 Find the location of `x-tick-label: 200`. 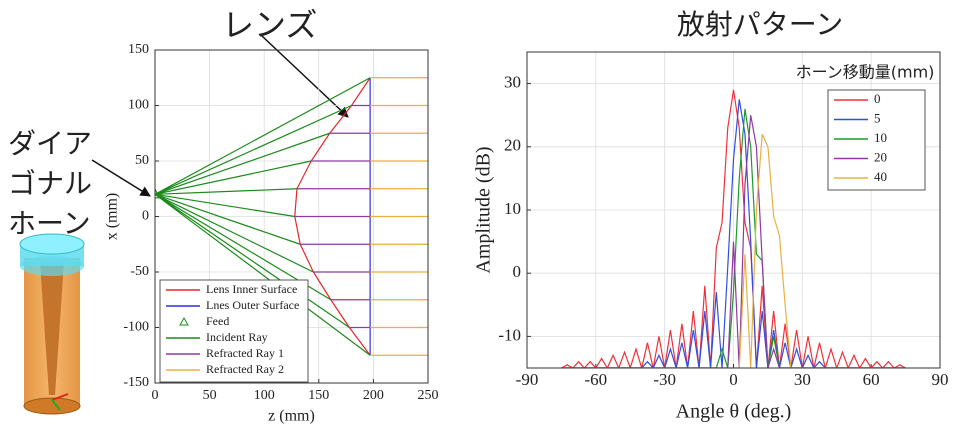

x-tick-label: 200 is located at coordinates (373, 395).